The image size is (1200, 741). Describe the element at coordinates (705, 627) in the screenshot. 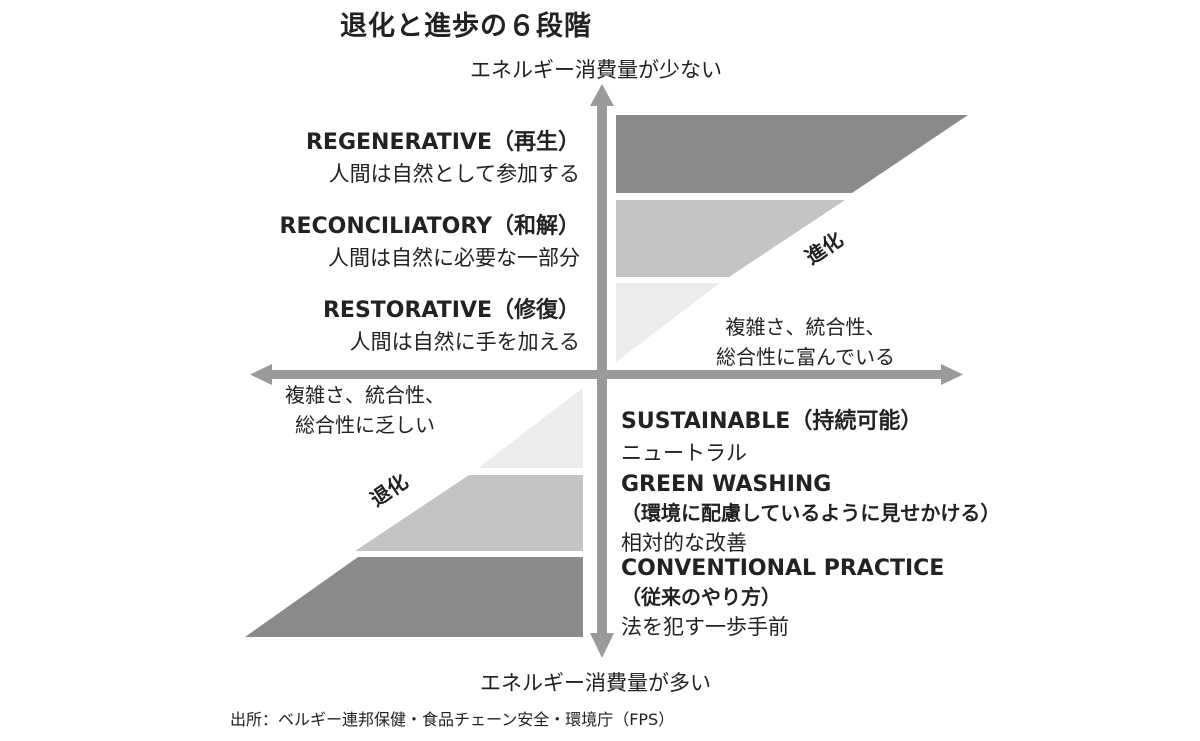

I see `stage-desc: 法を犯す一歩手前` at that location.